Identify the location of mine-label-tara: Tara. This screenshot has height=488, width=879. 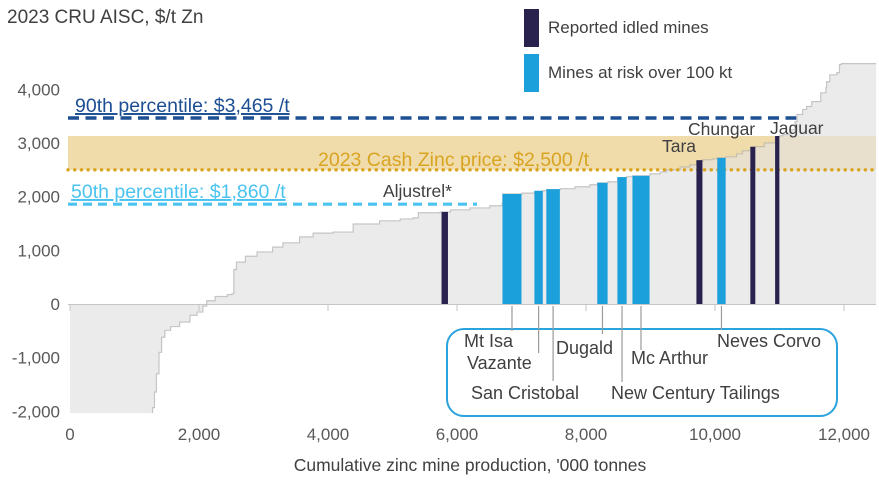
(679, 146).